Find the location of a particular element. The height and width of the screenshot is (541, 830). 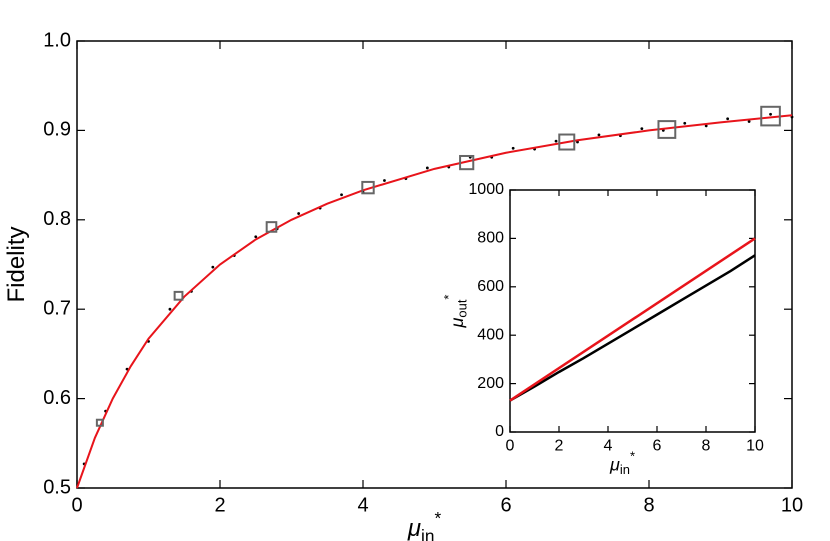

y-tick-label: 200 is located at coordinates (490, 383).